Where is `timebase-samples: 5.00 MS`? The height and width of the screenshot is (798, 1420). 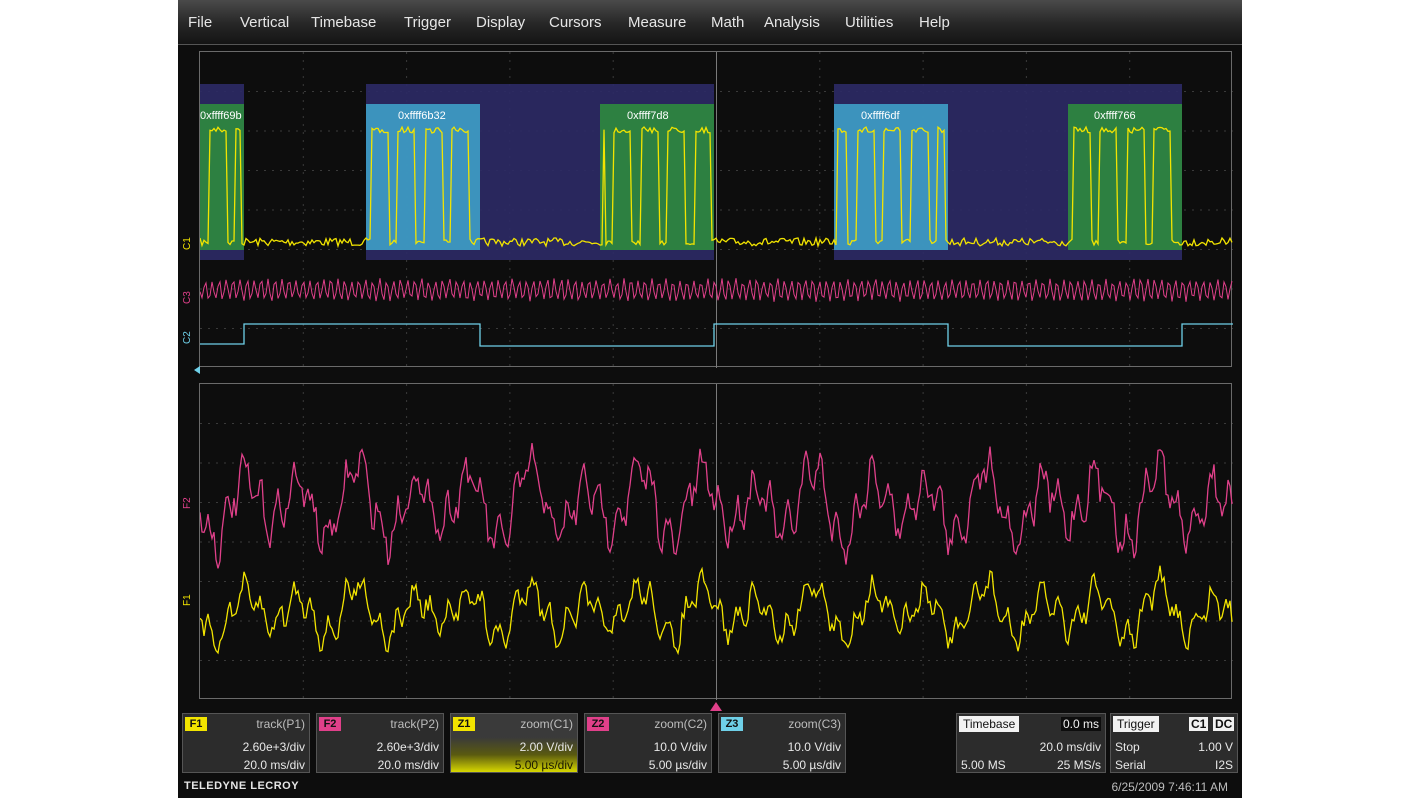
timebase-samples: 5.00 MS is located at coordinates (983, 765).